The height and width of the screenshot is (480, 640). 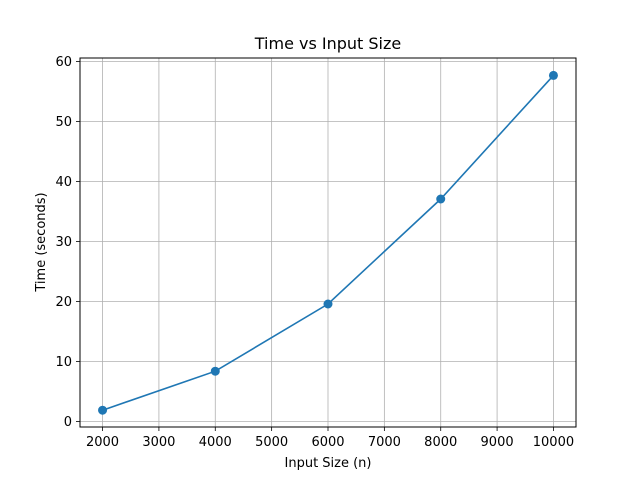 What do you see at coordinates (327, 442) in the screenshot?
I see `x-tick-label: 6000` at bounding box center [327, 442].